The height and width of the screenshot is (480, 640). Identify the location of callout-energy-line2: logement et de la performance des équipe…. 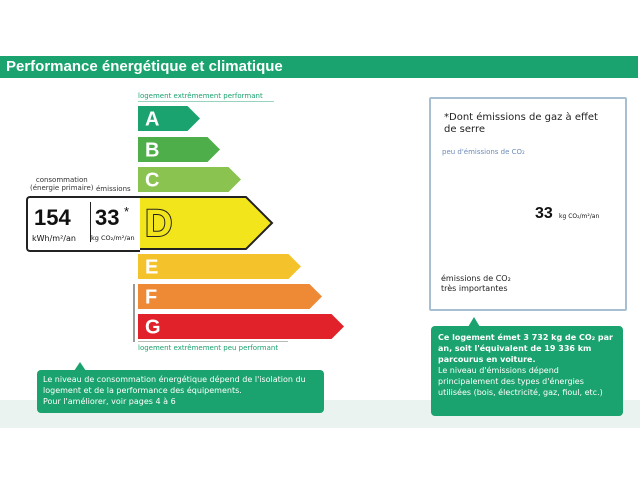
(142, 390).